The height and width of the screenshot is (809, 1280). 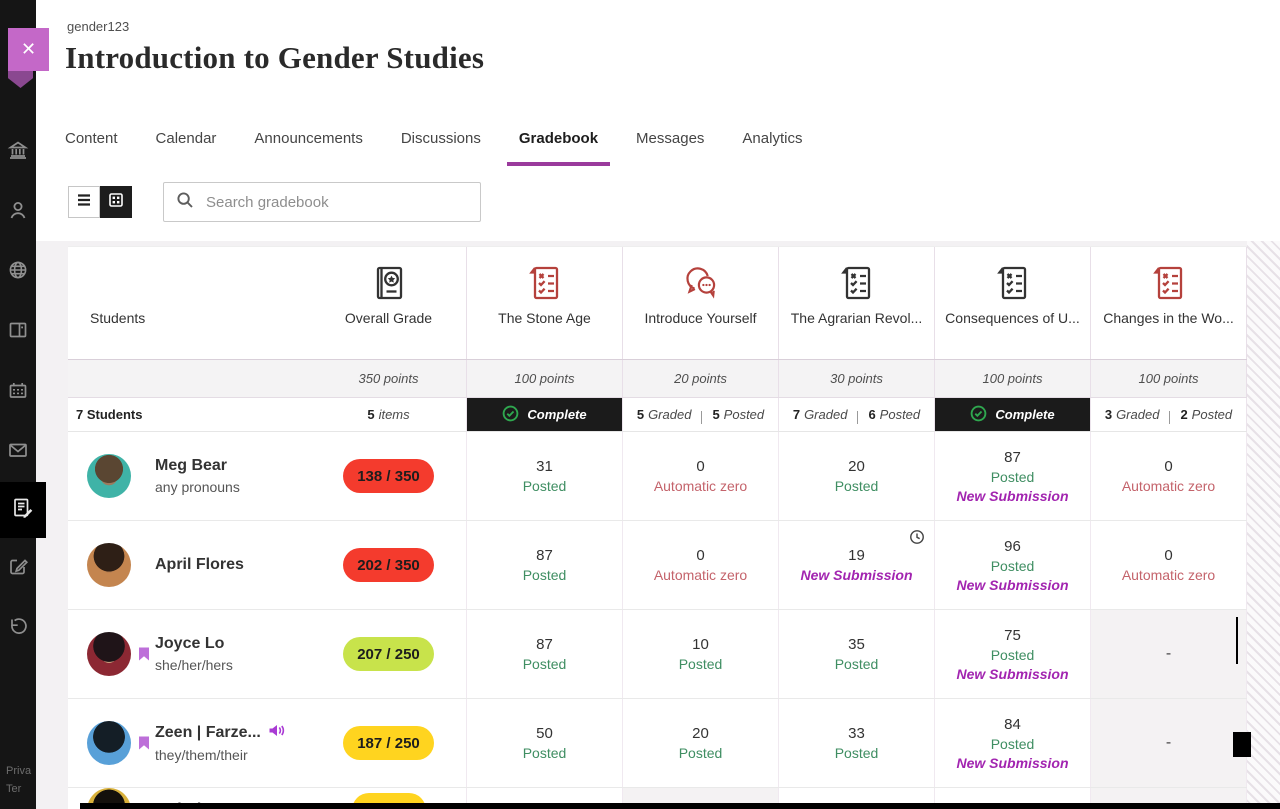 What do you see at coordinates (201, 755) in the screenshot?
I see `student-pronouns: they/them/their` at bounding box center [201, 755].